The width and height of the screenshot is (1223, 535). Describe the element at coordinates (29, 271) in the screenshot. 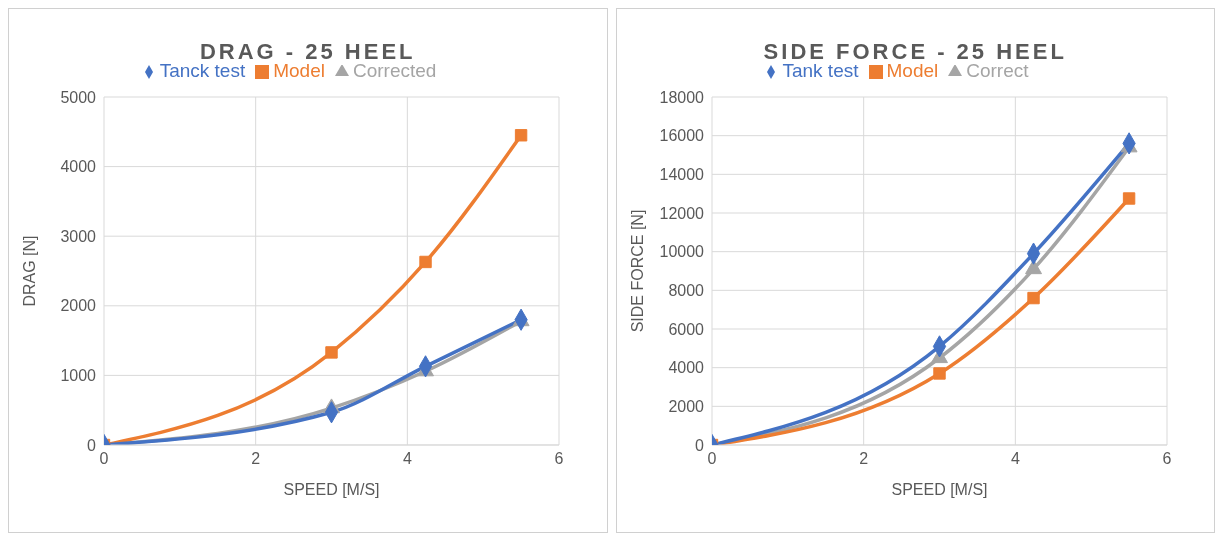

I see `y-axis-title: DRAG [N]` at that location.